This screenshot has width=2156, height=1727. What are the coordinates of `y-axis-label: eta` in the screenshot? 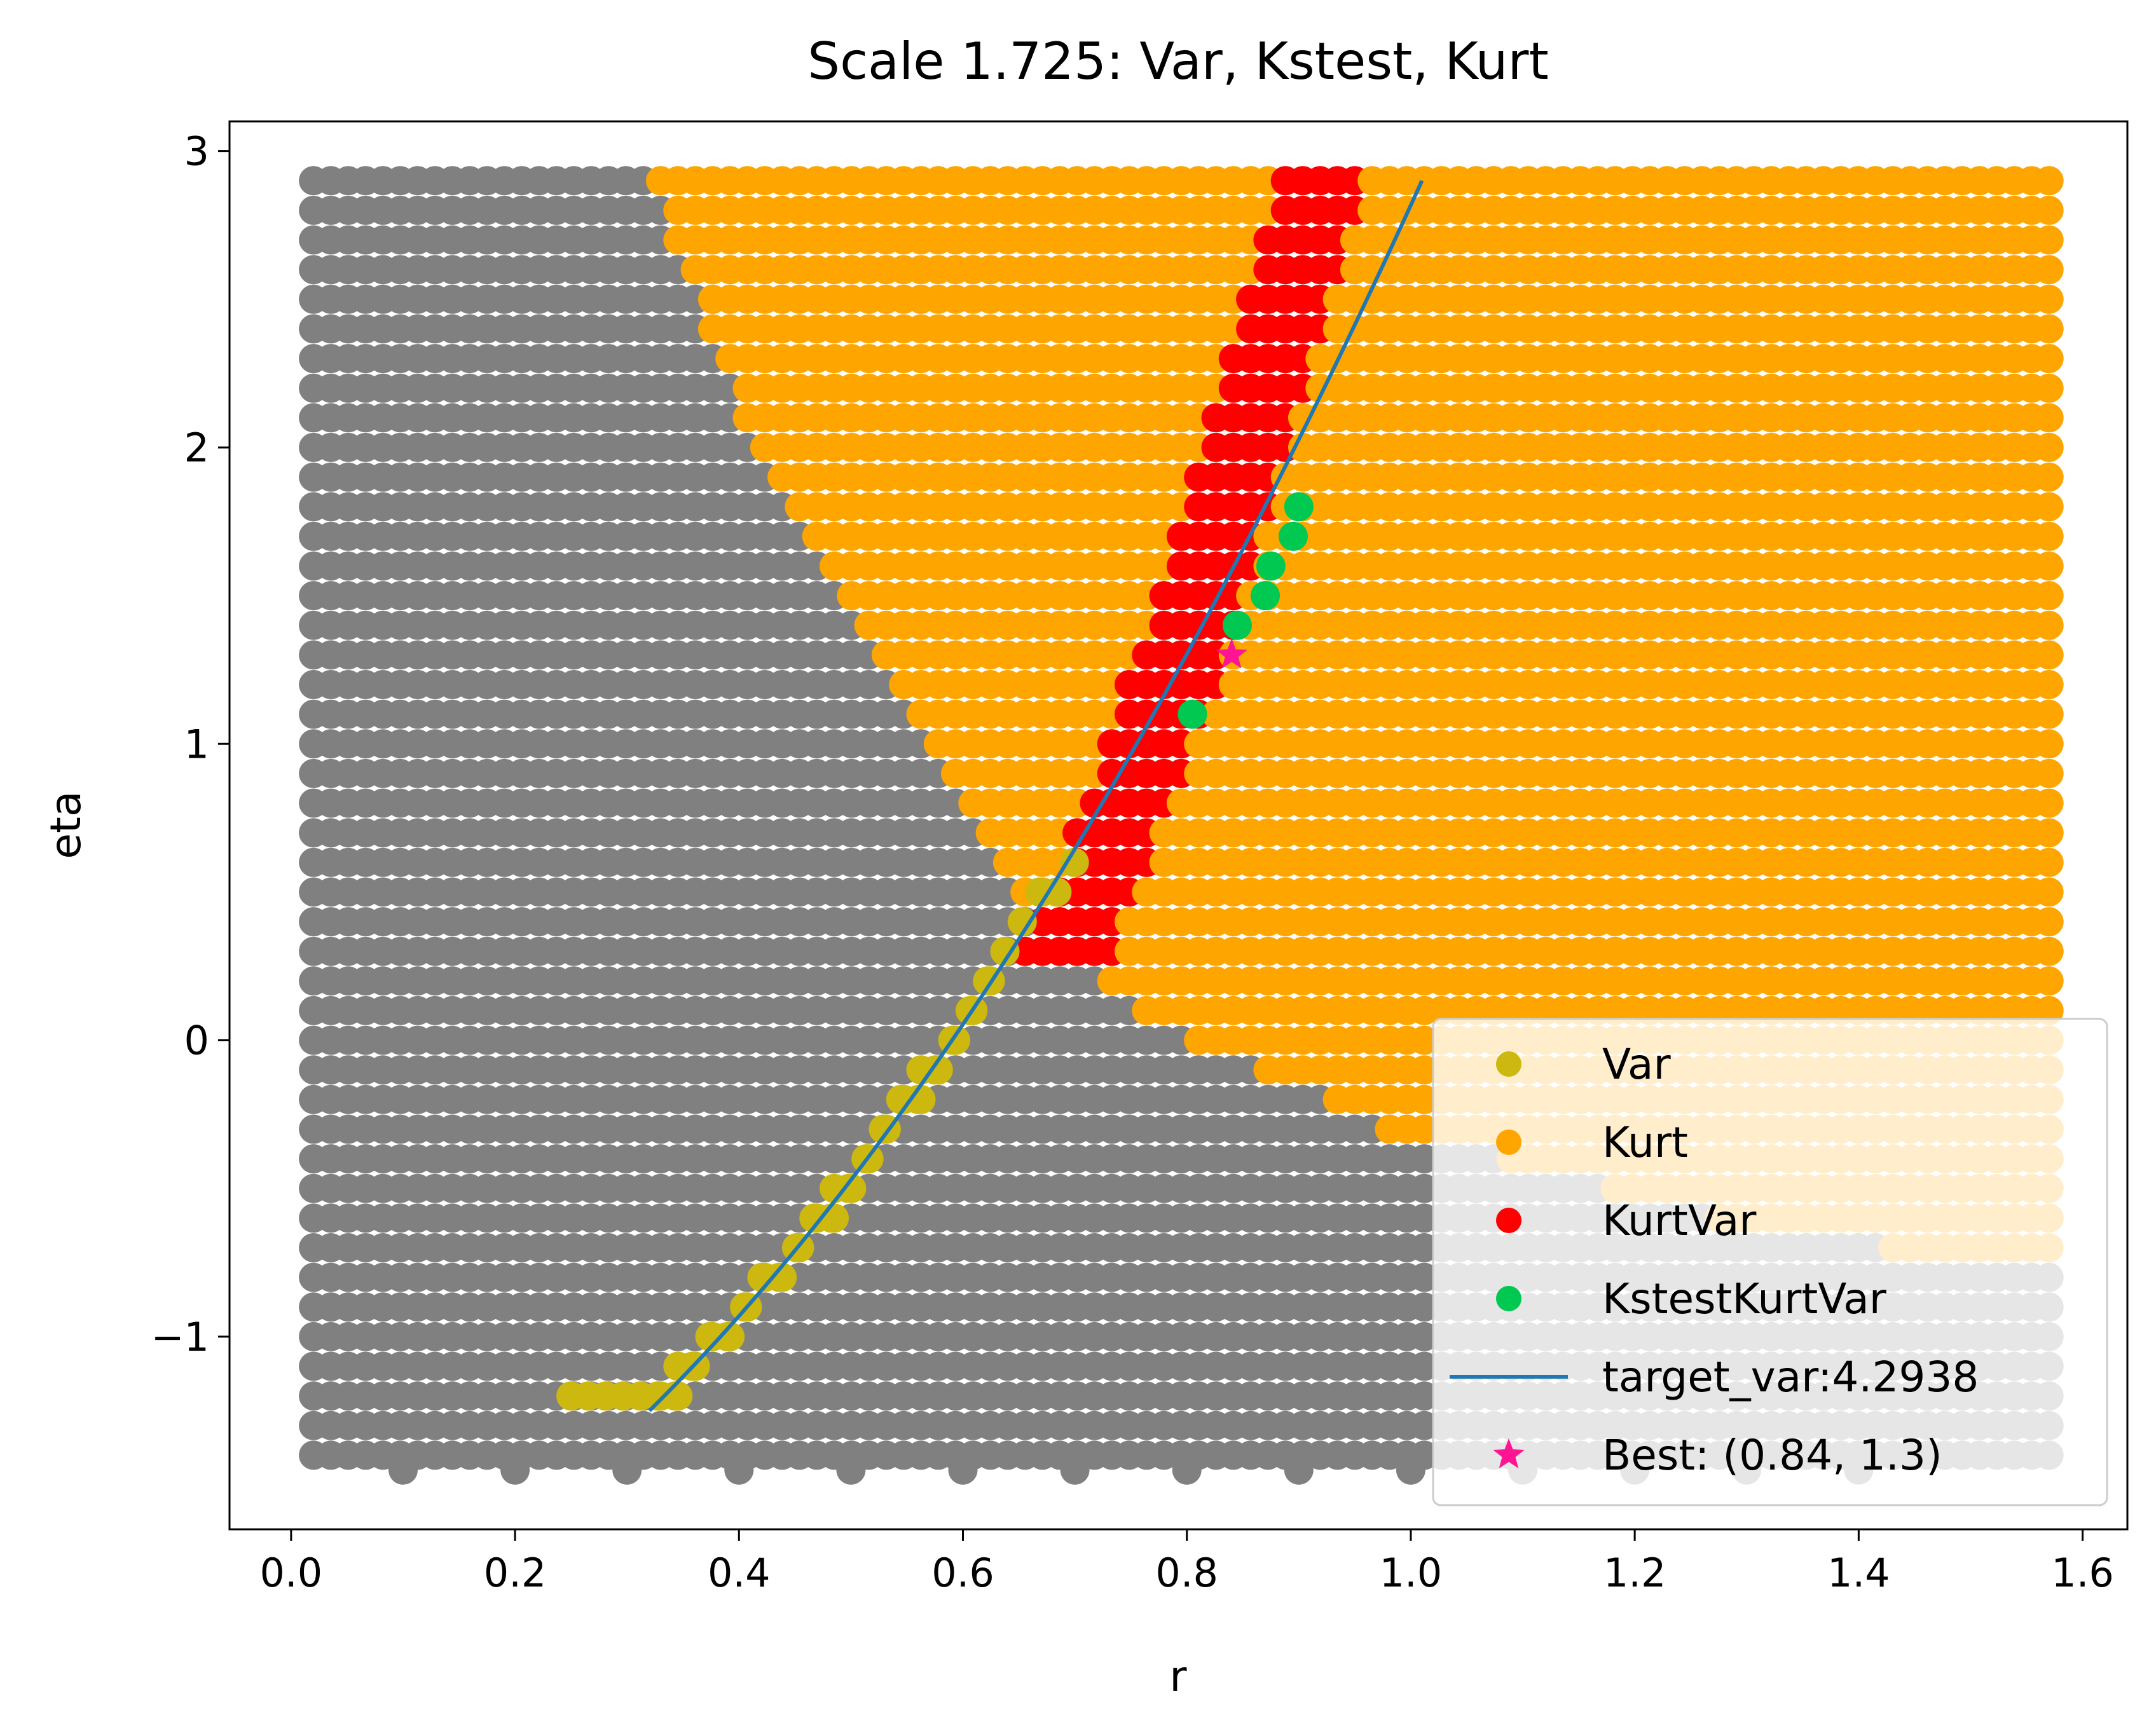 It's located at (66, 825).